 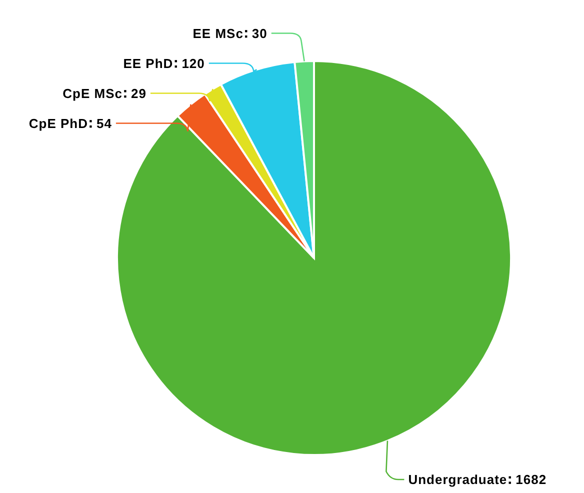 I want to click on slice-label: EE PhD, so click(x=148, y=63).